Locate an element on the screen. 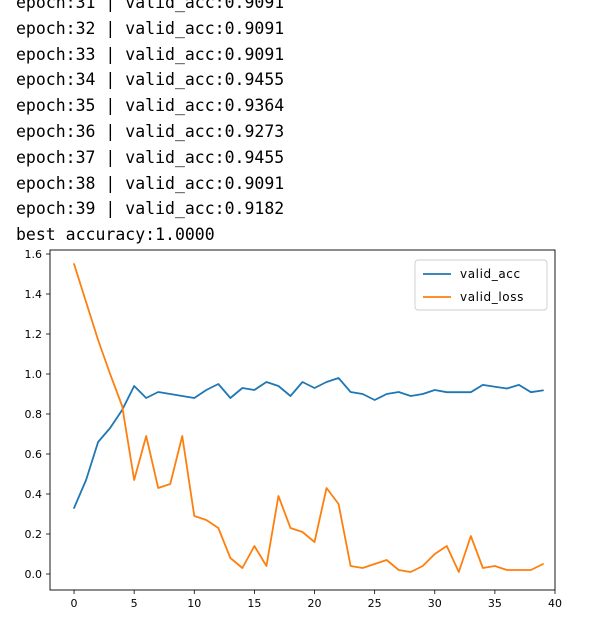 This screenshot has height=634, width=595. y-tick-label: 1.2 is located at coordinates (34, 334).